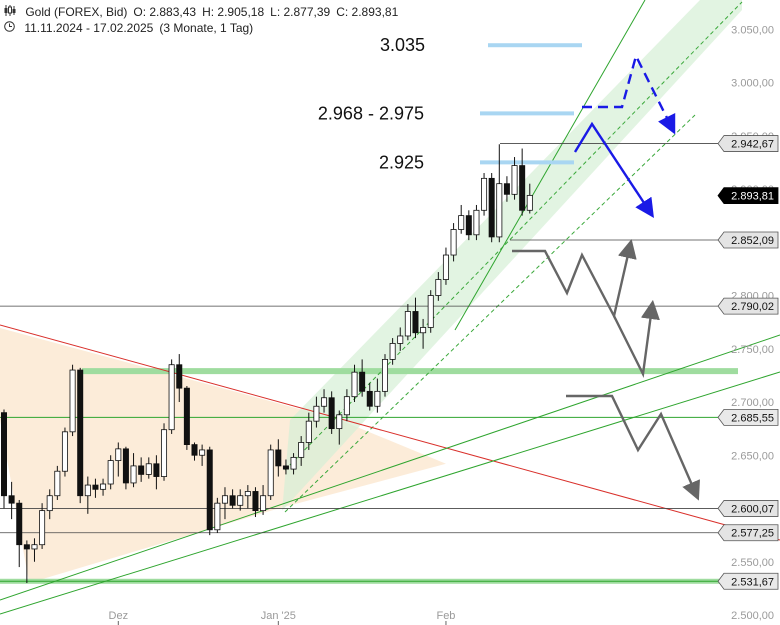 Image resolution: width=780 pixels, height=625 pixels. Describe the element at coordinates (402, 45) in the screenshot. I see `target-label-0: 3.035` at that location.